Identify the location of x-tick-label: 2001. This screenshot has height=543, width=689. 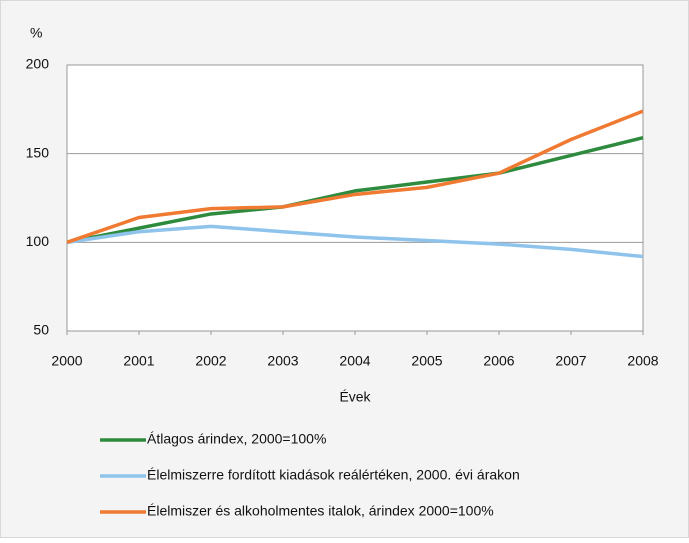
(138, 361).